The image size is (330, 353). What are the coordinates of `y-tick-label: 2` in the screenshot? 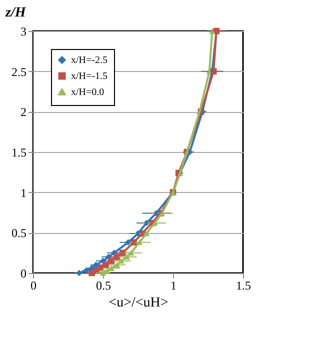 It's located at (23, 112).